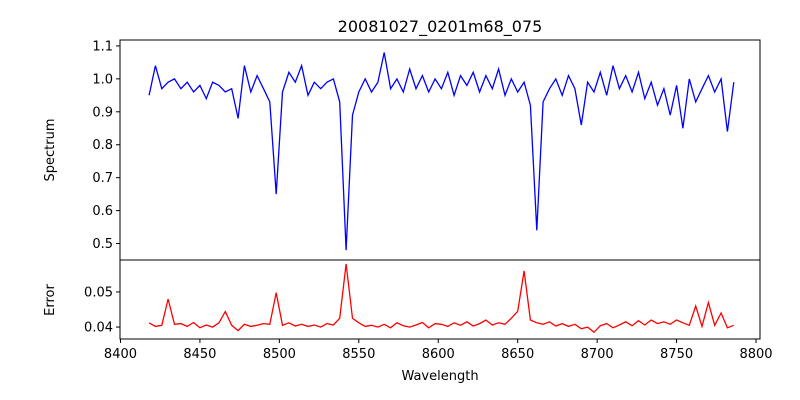  I want to click on x-tick-label: 8650, so click(517, 354).